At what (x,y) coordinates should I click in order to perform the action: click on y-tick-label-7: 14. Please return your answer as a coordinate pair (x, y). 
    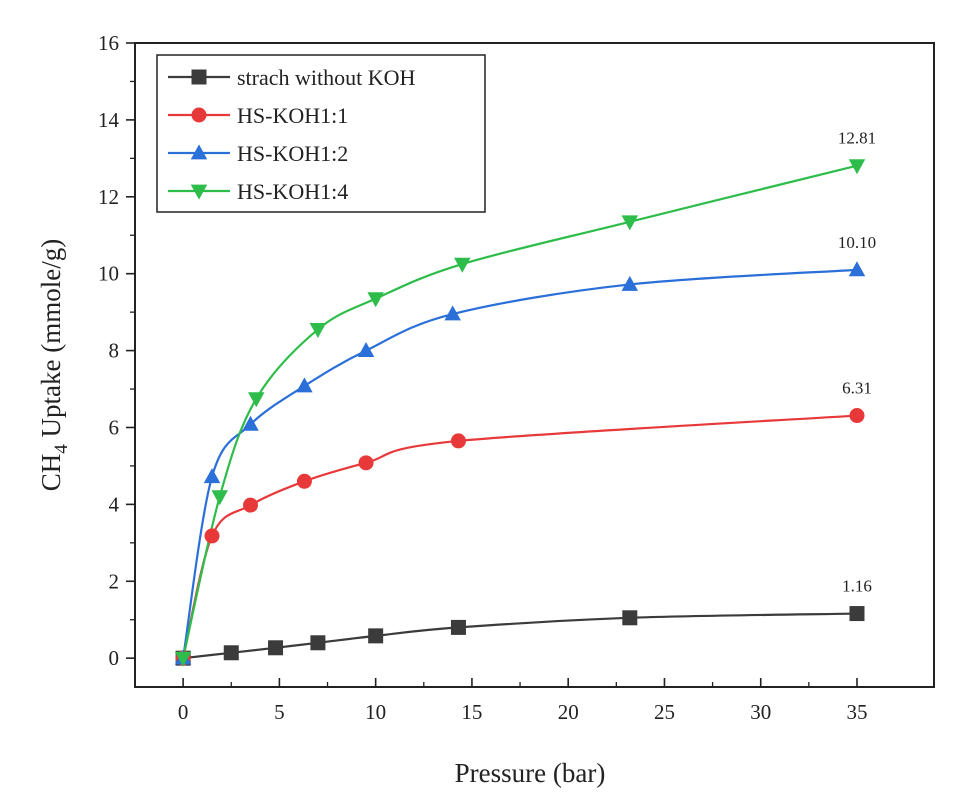
    Looking at the image, I should click on (109, 120).